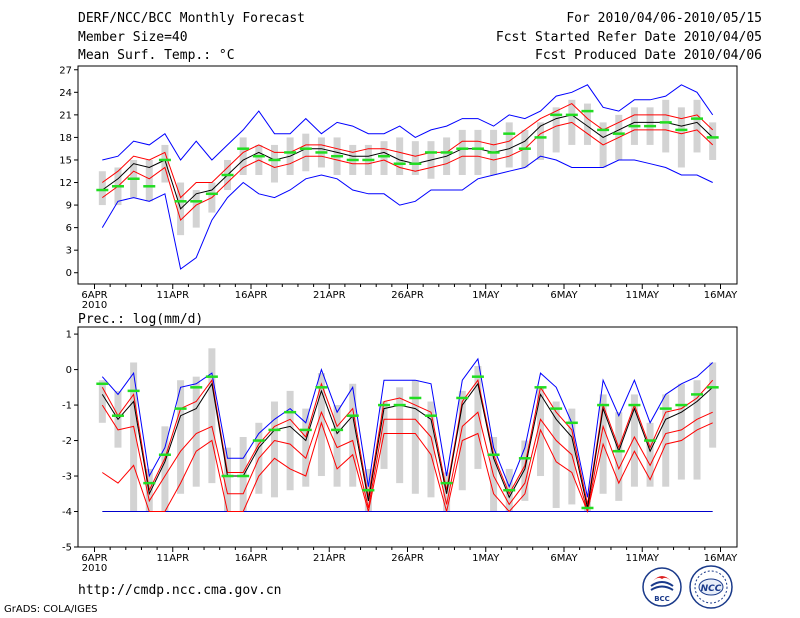 The width and height of the screenshot is (800, 618). Describe the element at coordinates (69, 228) in the screenshot. I see `temp-ytick-label-2: 6` at that location.